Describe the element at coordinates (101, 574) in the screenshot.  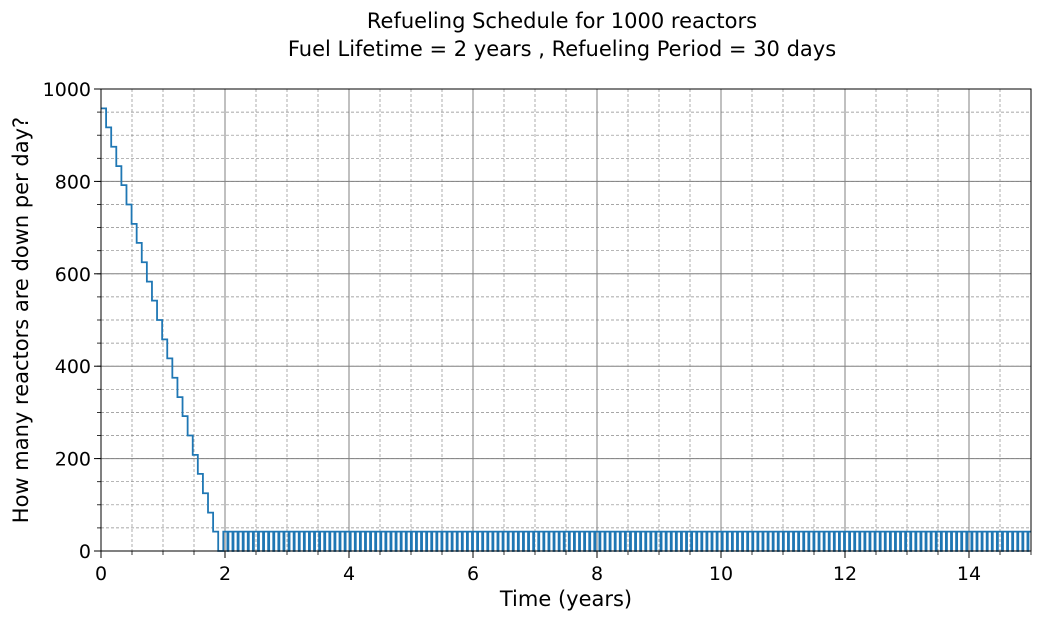
I see `x-tick-label: 0` at that location.